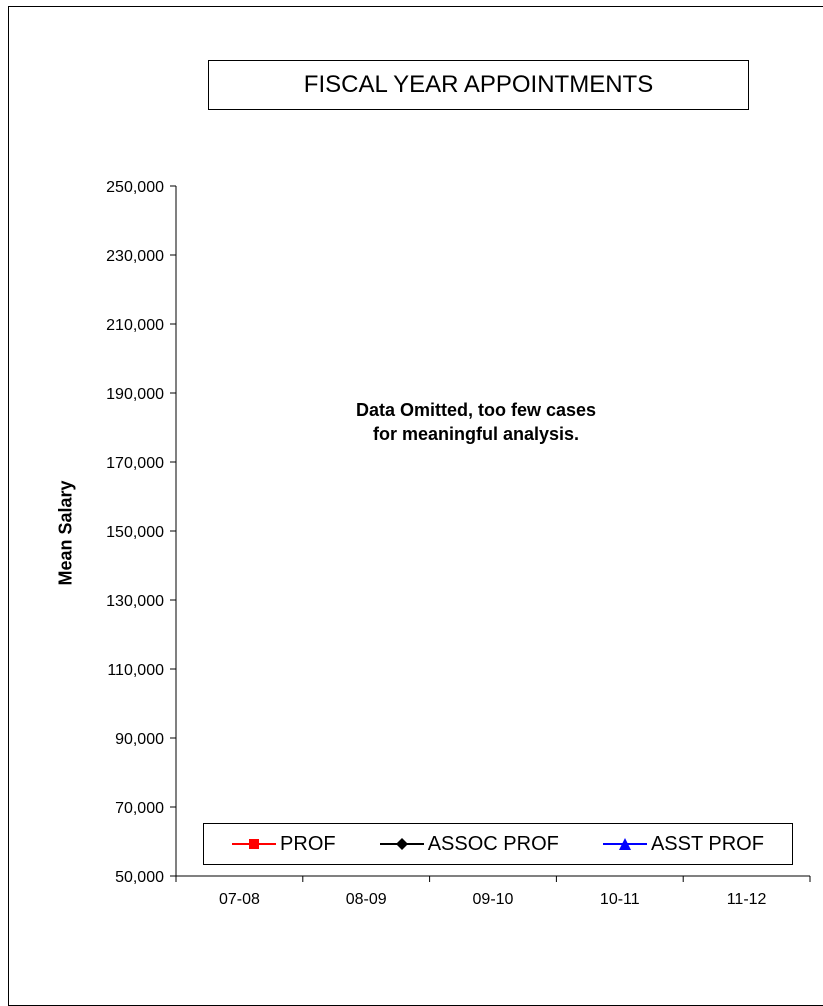  Describe the element at coordinates (366, 899) in the screenshot. I see `x-tick-label: 08-09` at that location.